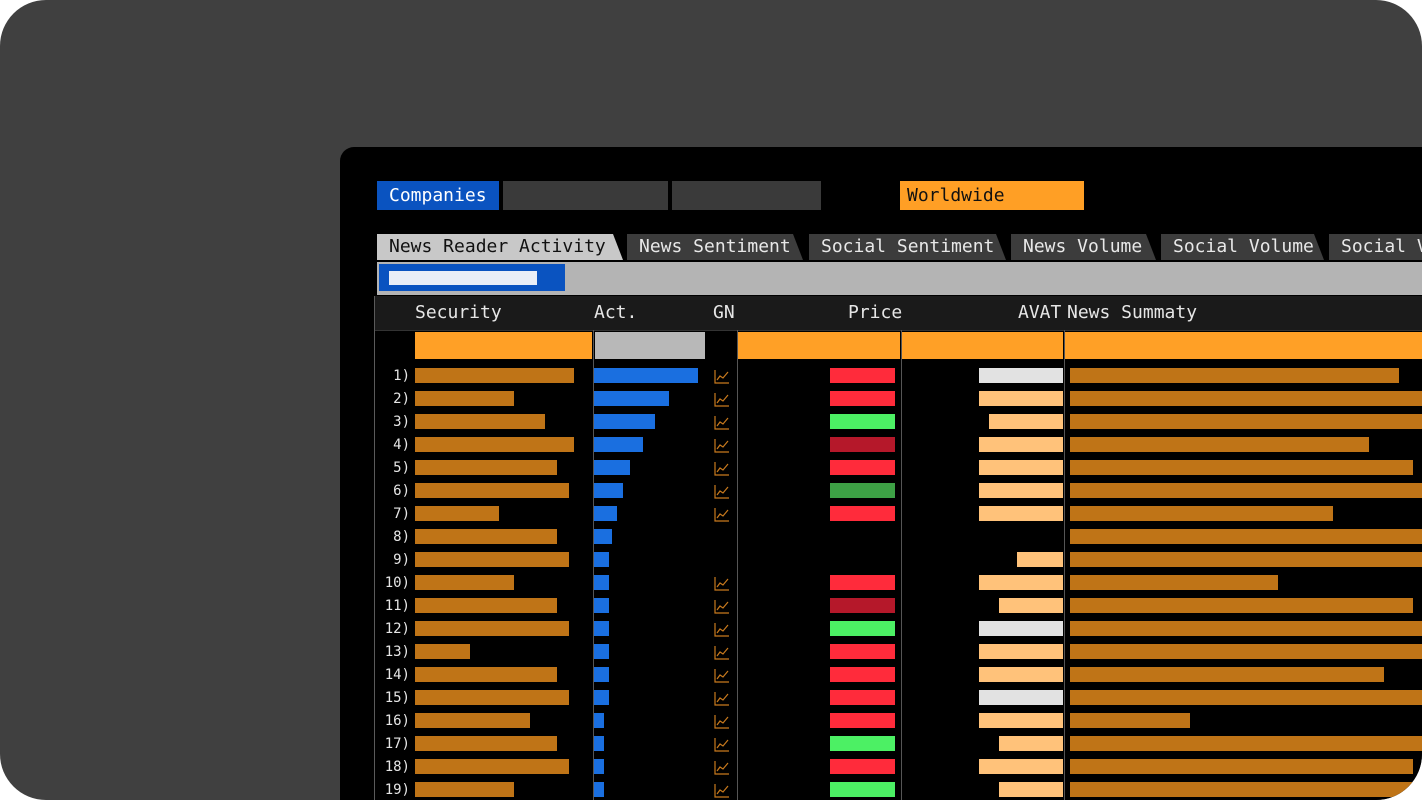 This screenshot has width=1422, height=800. Describe the element at coordinates (898, 632) in the screenshot. I see `table-row: 12)` at that location.